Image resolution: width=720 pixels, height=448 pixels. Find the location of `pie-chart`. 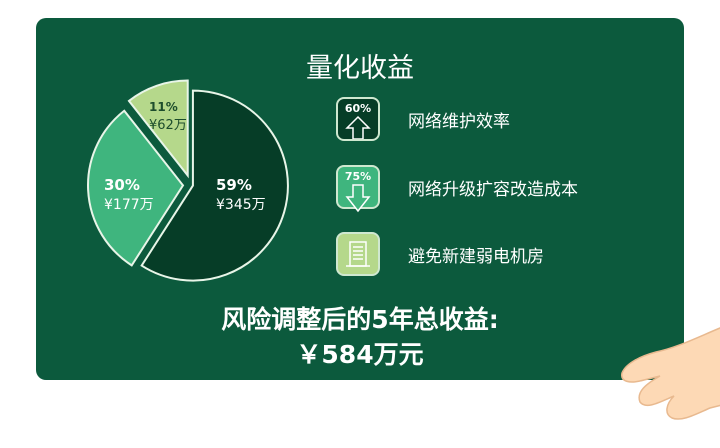

pie-chart is located at coordinates (188, 180).